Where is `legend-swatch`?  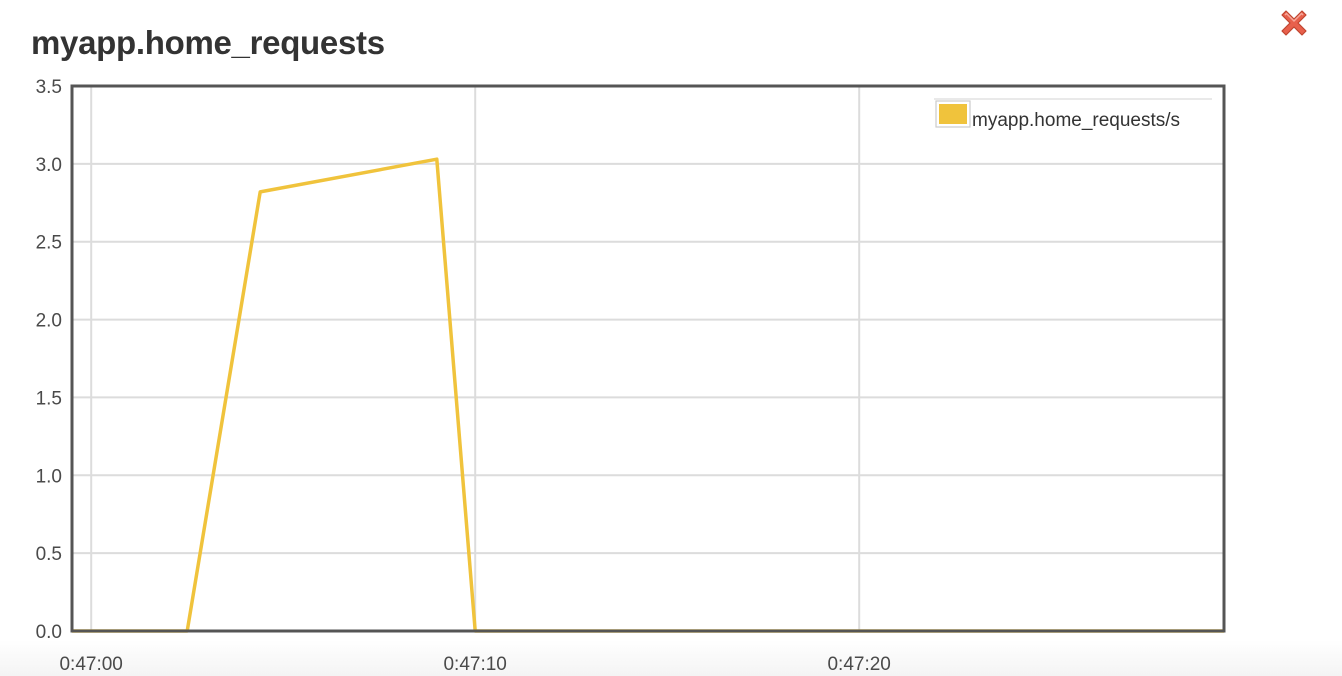 legend-swatch is located at coordinates (953, 114).